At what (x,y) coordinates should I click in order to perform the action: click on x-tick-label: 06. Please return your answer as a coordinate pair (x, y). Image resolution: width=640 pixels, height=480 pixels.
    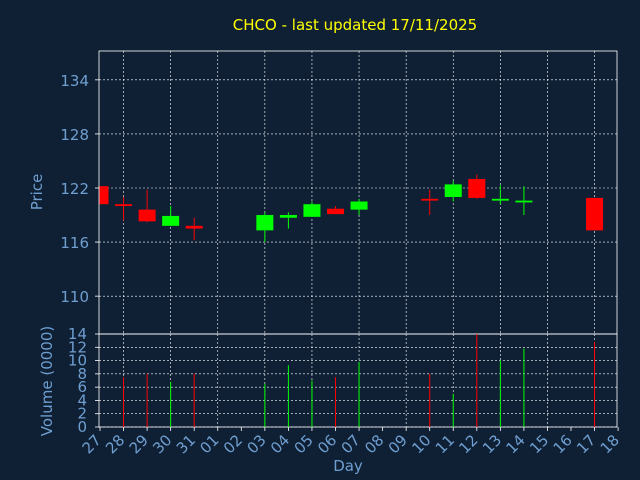
    Looking at the image, I should click on (327, 444).